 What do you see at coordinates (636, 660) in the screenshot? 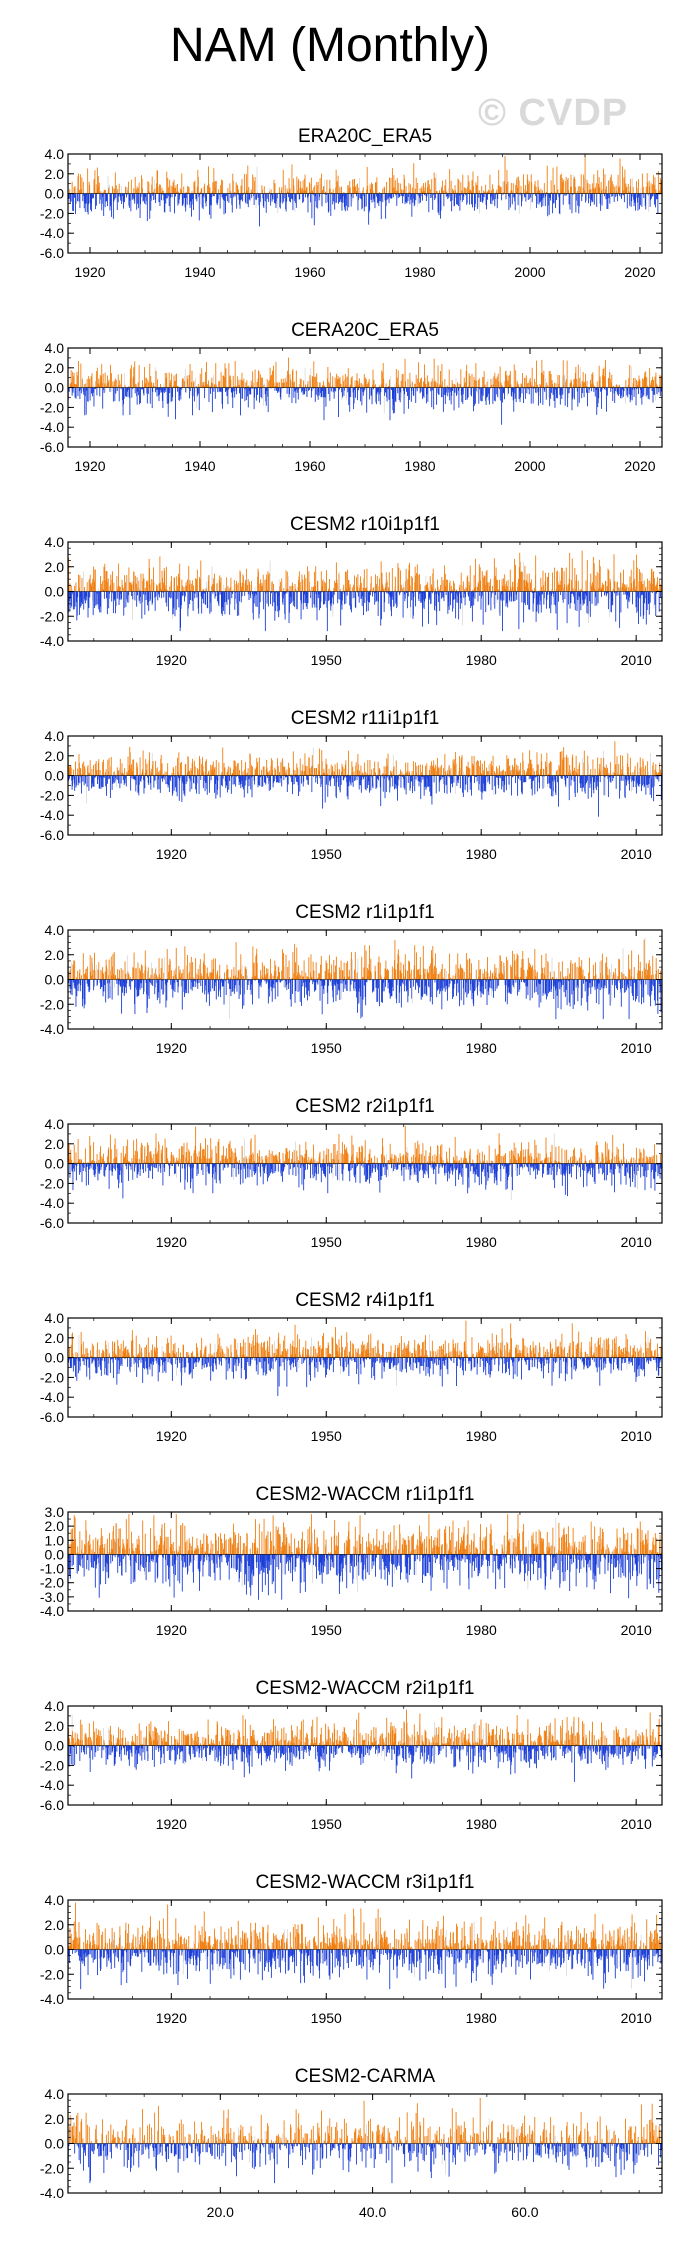
I see `x-tick-label: 2010` at bounding box center [636, 660].